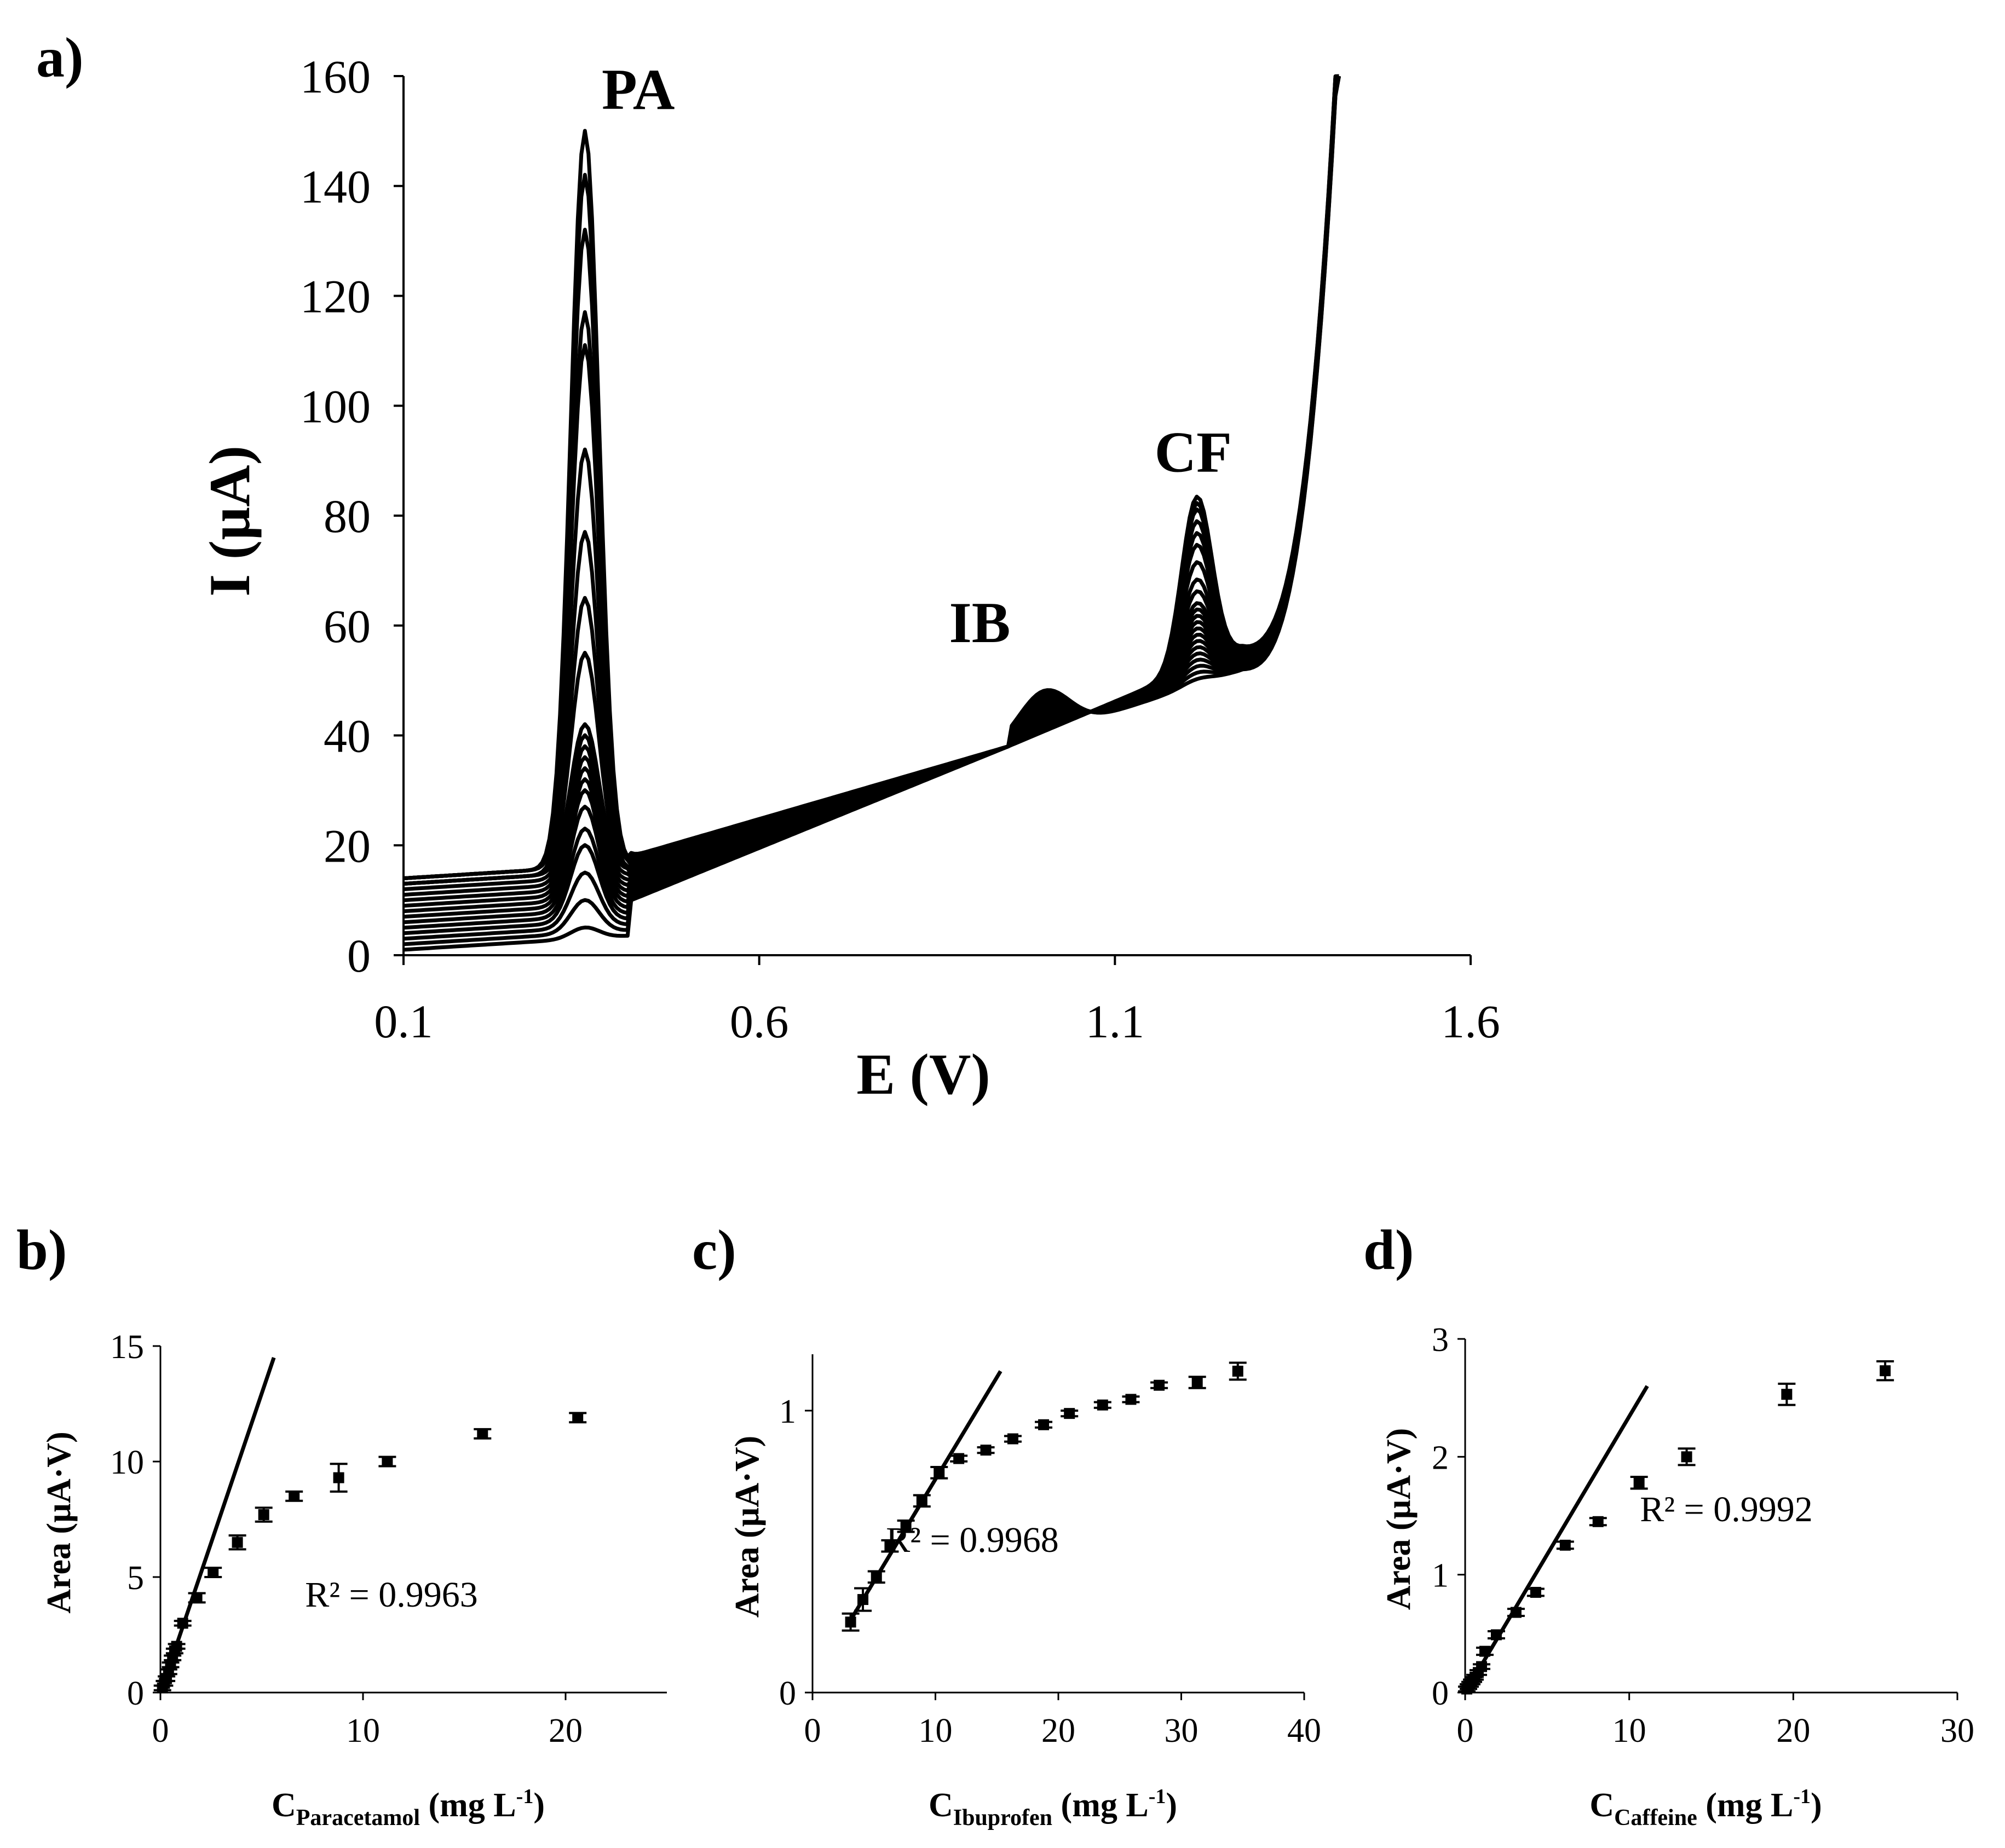 Image resolution: width=2005 pixels, height=1848 pixels. I want to click on r-squared-label: R² = 0.9992, so click(1727, 1509).